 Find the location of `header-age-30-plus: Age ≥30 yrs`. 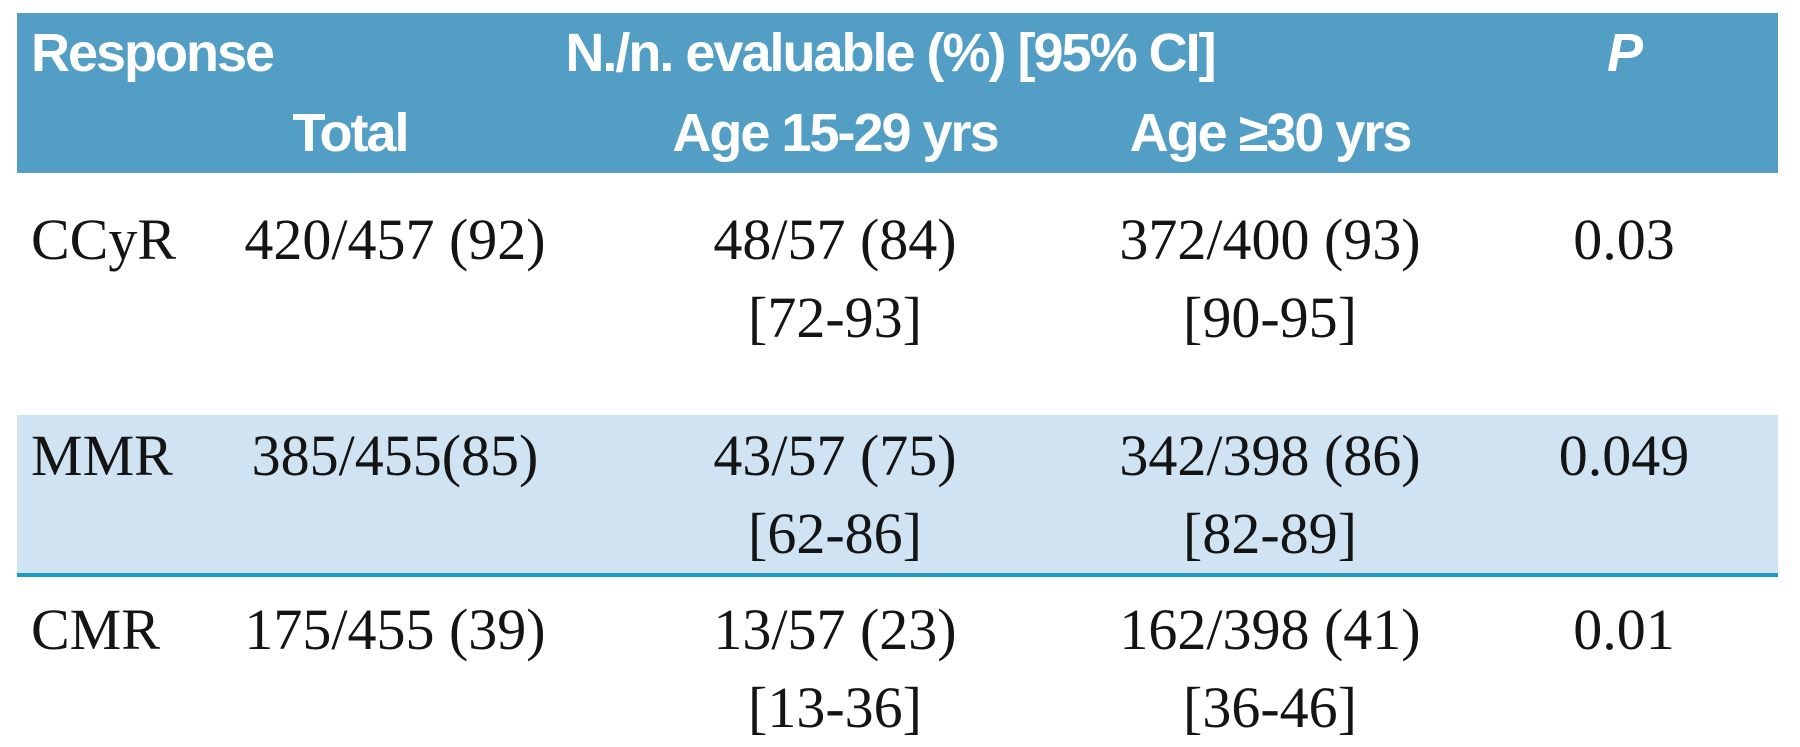

header-age-30-plus: Age ≥30 yrs is located at coordinates (1270, 133).